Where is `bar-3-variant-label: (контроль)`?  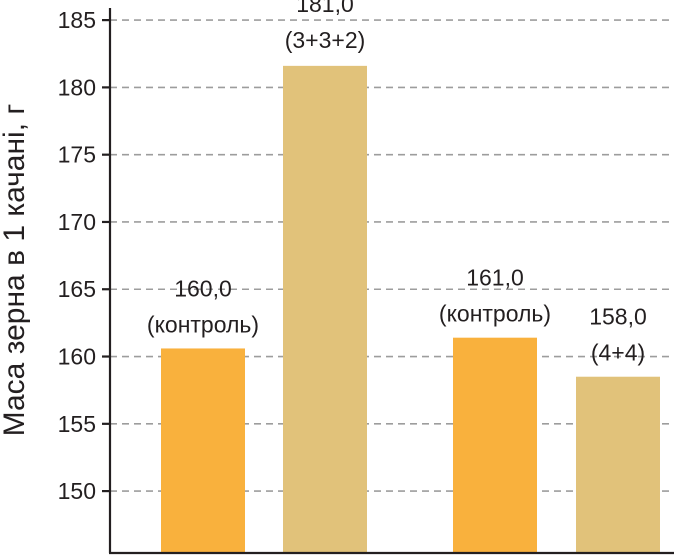
bar-3-variant-label: (контроль) is located at coordinates (495, 314).